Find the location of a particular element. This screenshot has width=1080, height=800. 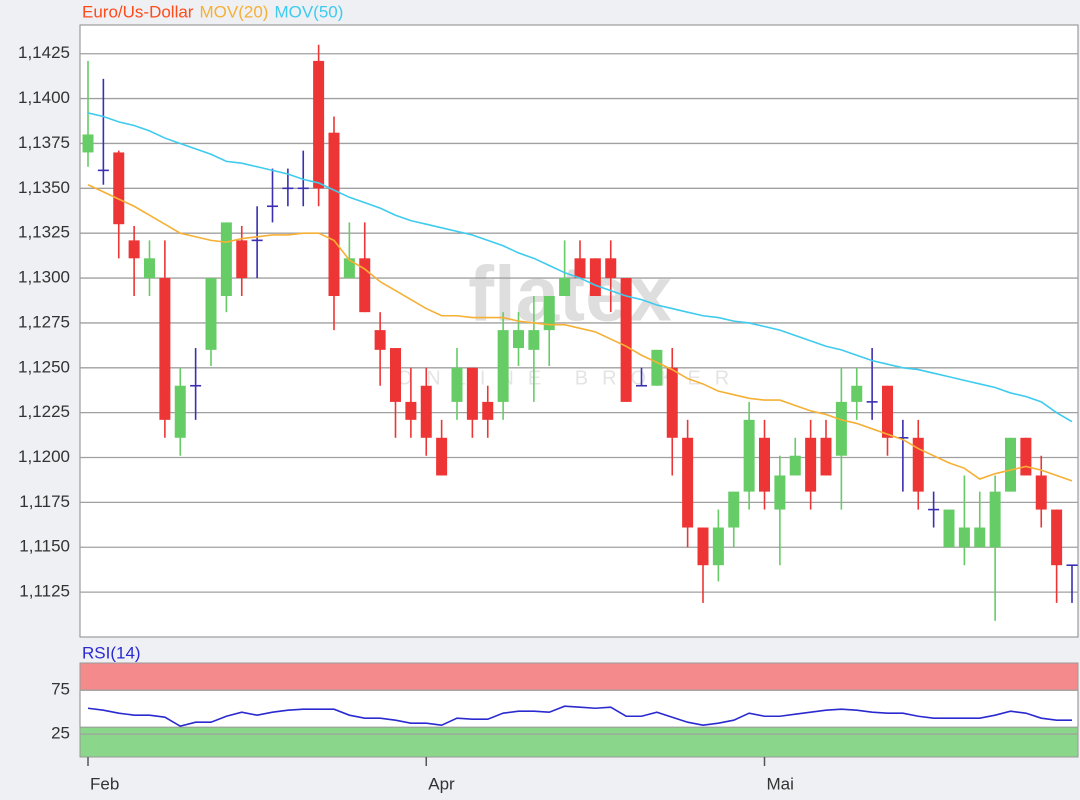

x-tick-label: Mai is located at coordinates (780, 783).